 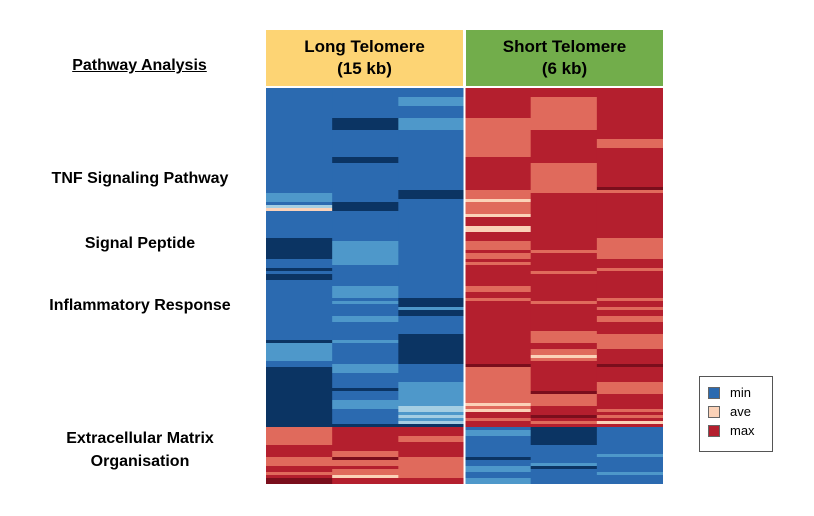 What do you see at coordinates (498, 360) in the screenshot?
I see `heatmap-cell-band47-col3` at bounding box center [498, 360].